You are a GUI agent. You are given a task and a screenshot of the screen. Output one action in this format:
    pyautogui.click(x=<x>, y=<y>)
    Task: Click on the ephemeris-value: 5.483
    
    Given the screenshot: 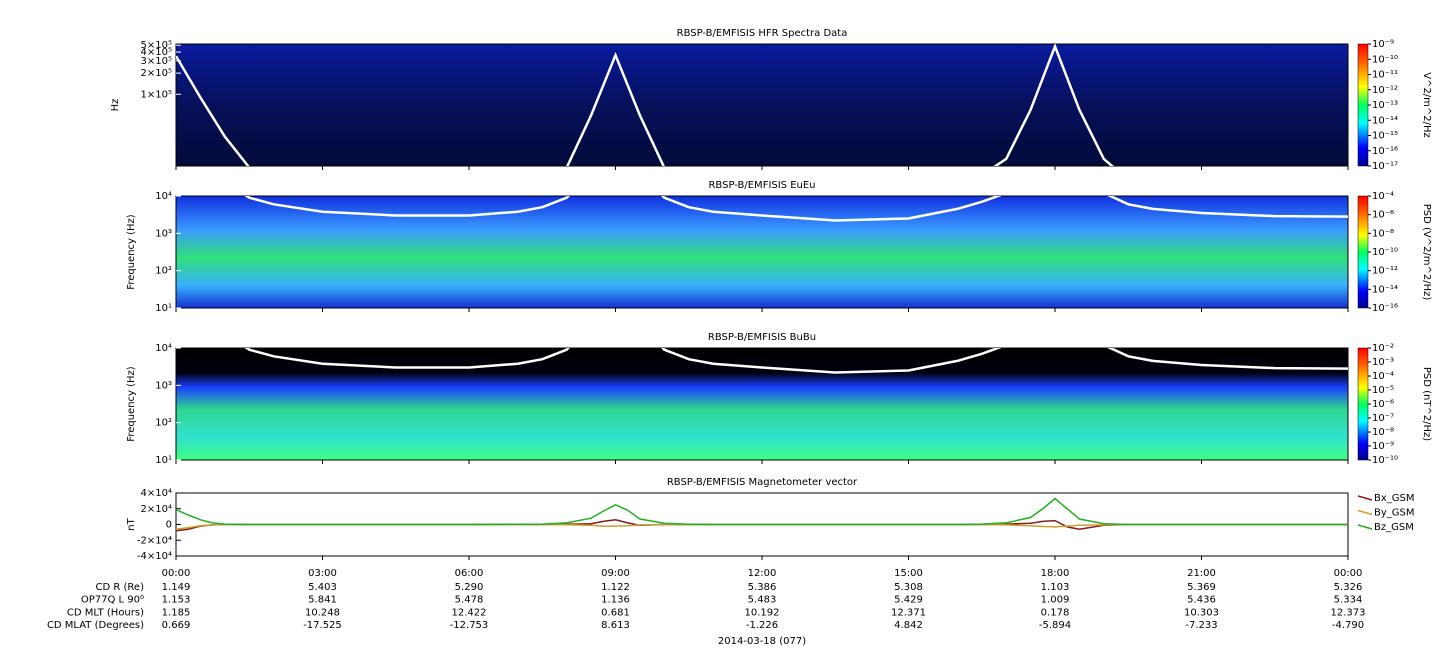 What is the action you would take?
    pyautogui.click(x=762, y=600)
    